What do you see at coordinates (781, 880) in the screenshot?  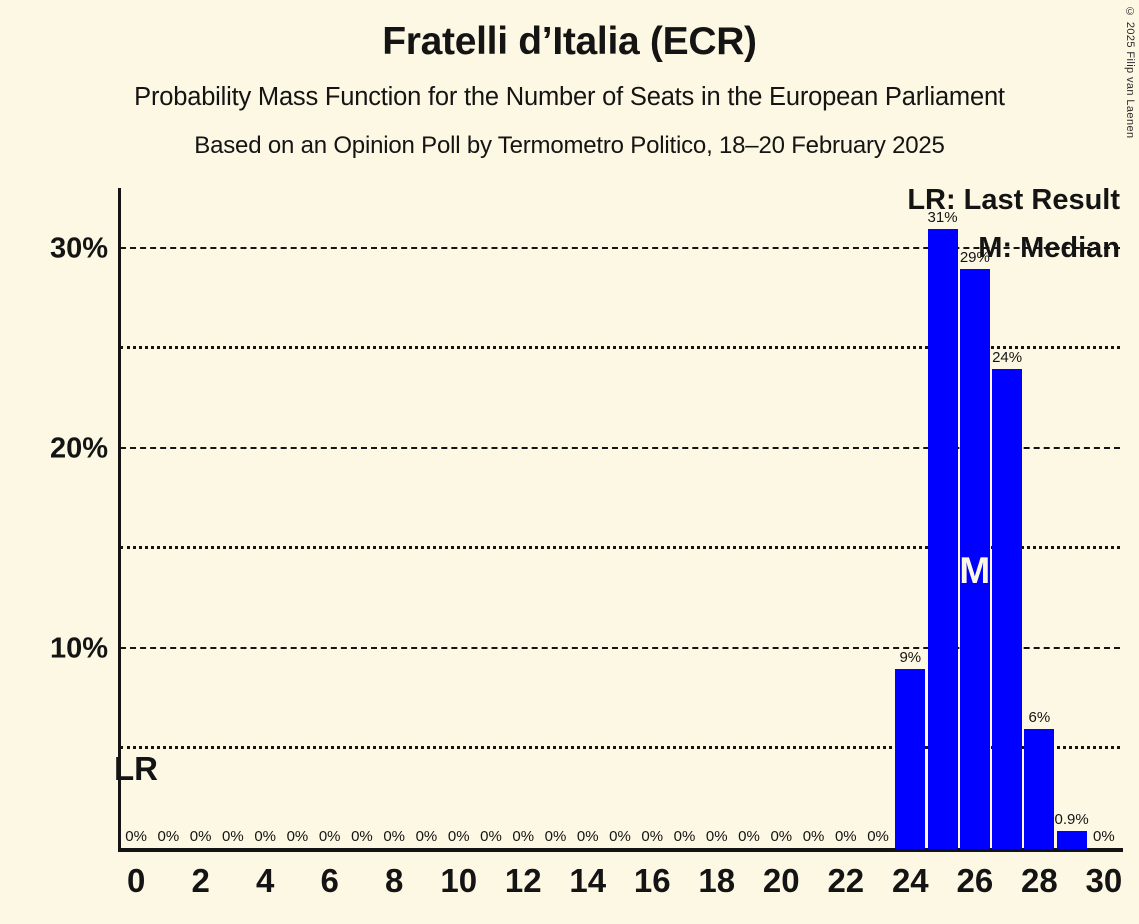 I see `x-tick-label-20: 20` at bounding box center [781, 880].